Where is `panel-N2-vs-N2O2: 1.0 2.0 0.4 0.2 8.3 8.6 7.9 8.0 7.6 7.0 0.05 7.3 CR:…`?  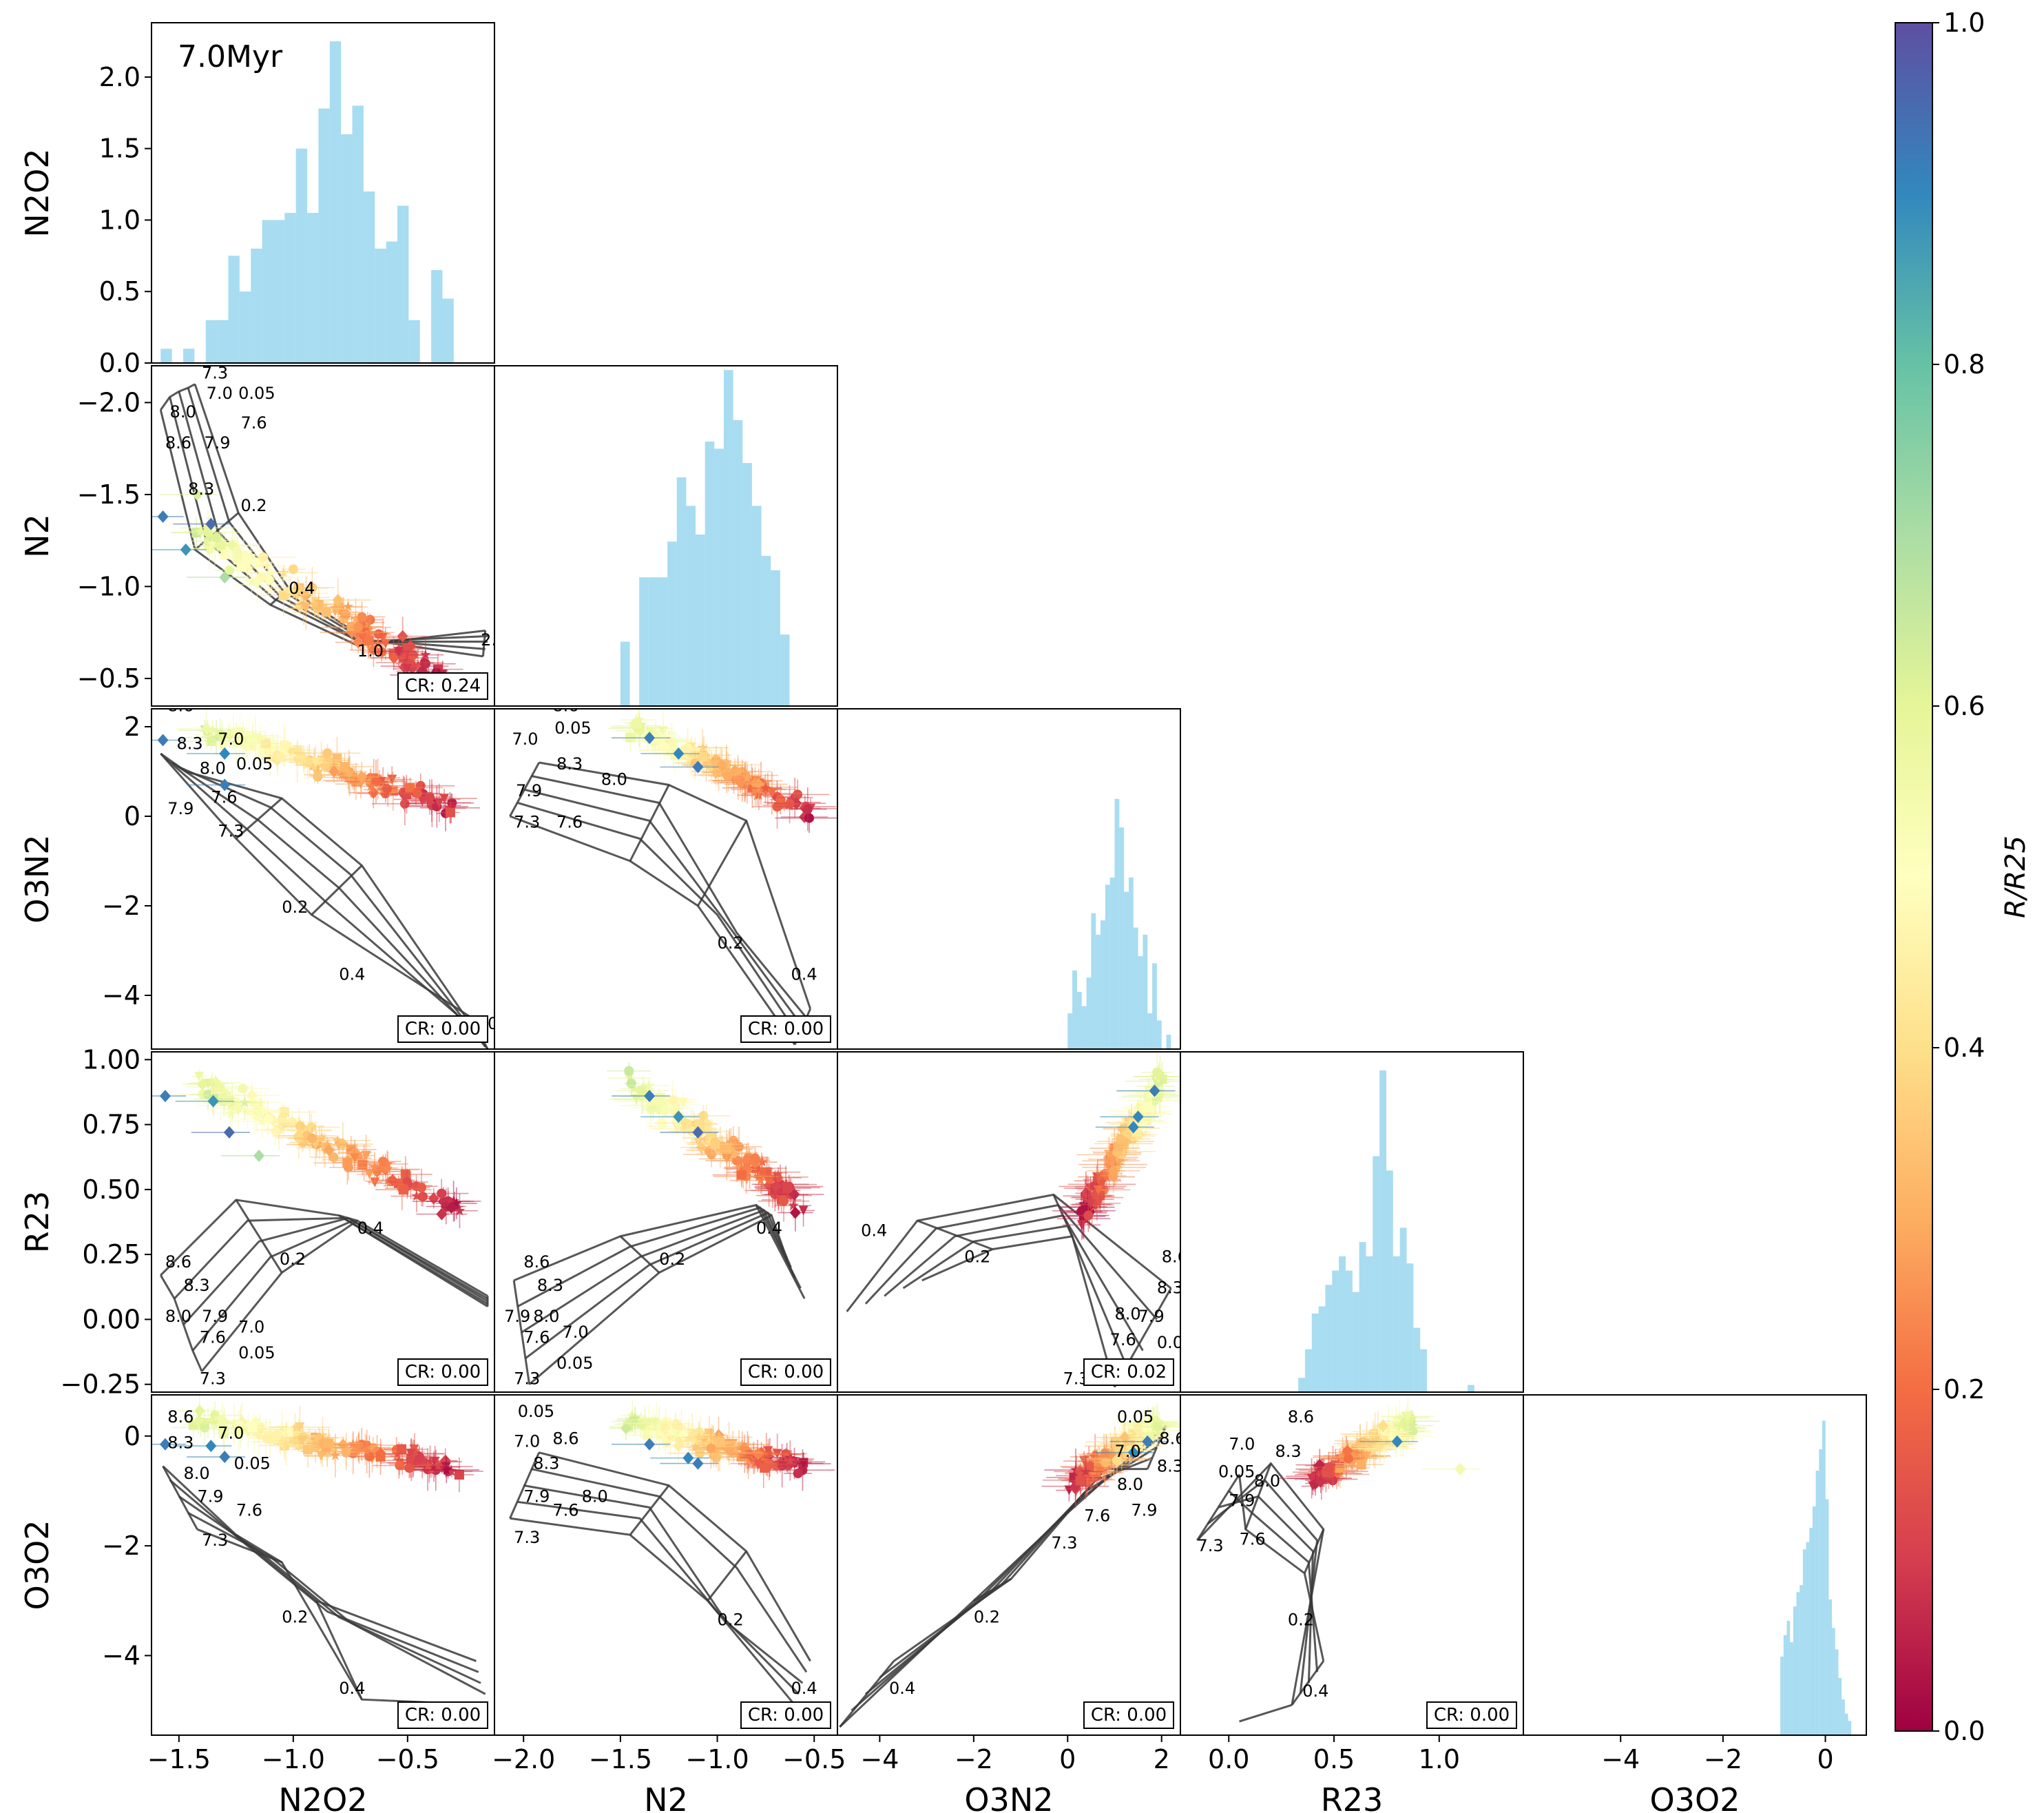
panel-N2-vs-N2O2: 1.0 2.0 0.4 0.2 8.3 8.6 7.9 8.0 7.6 7.0 0.05 7.3 CR:… is located at coordinates (257, 536).